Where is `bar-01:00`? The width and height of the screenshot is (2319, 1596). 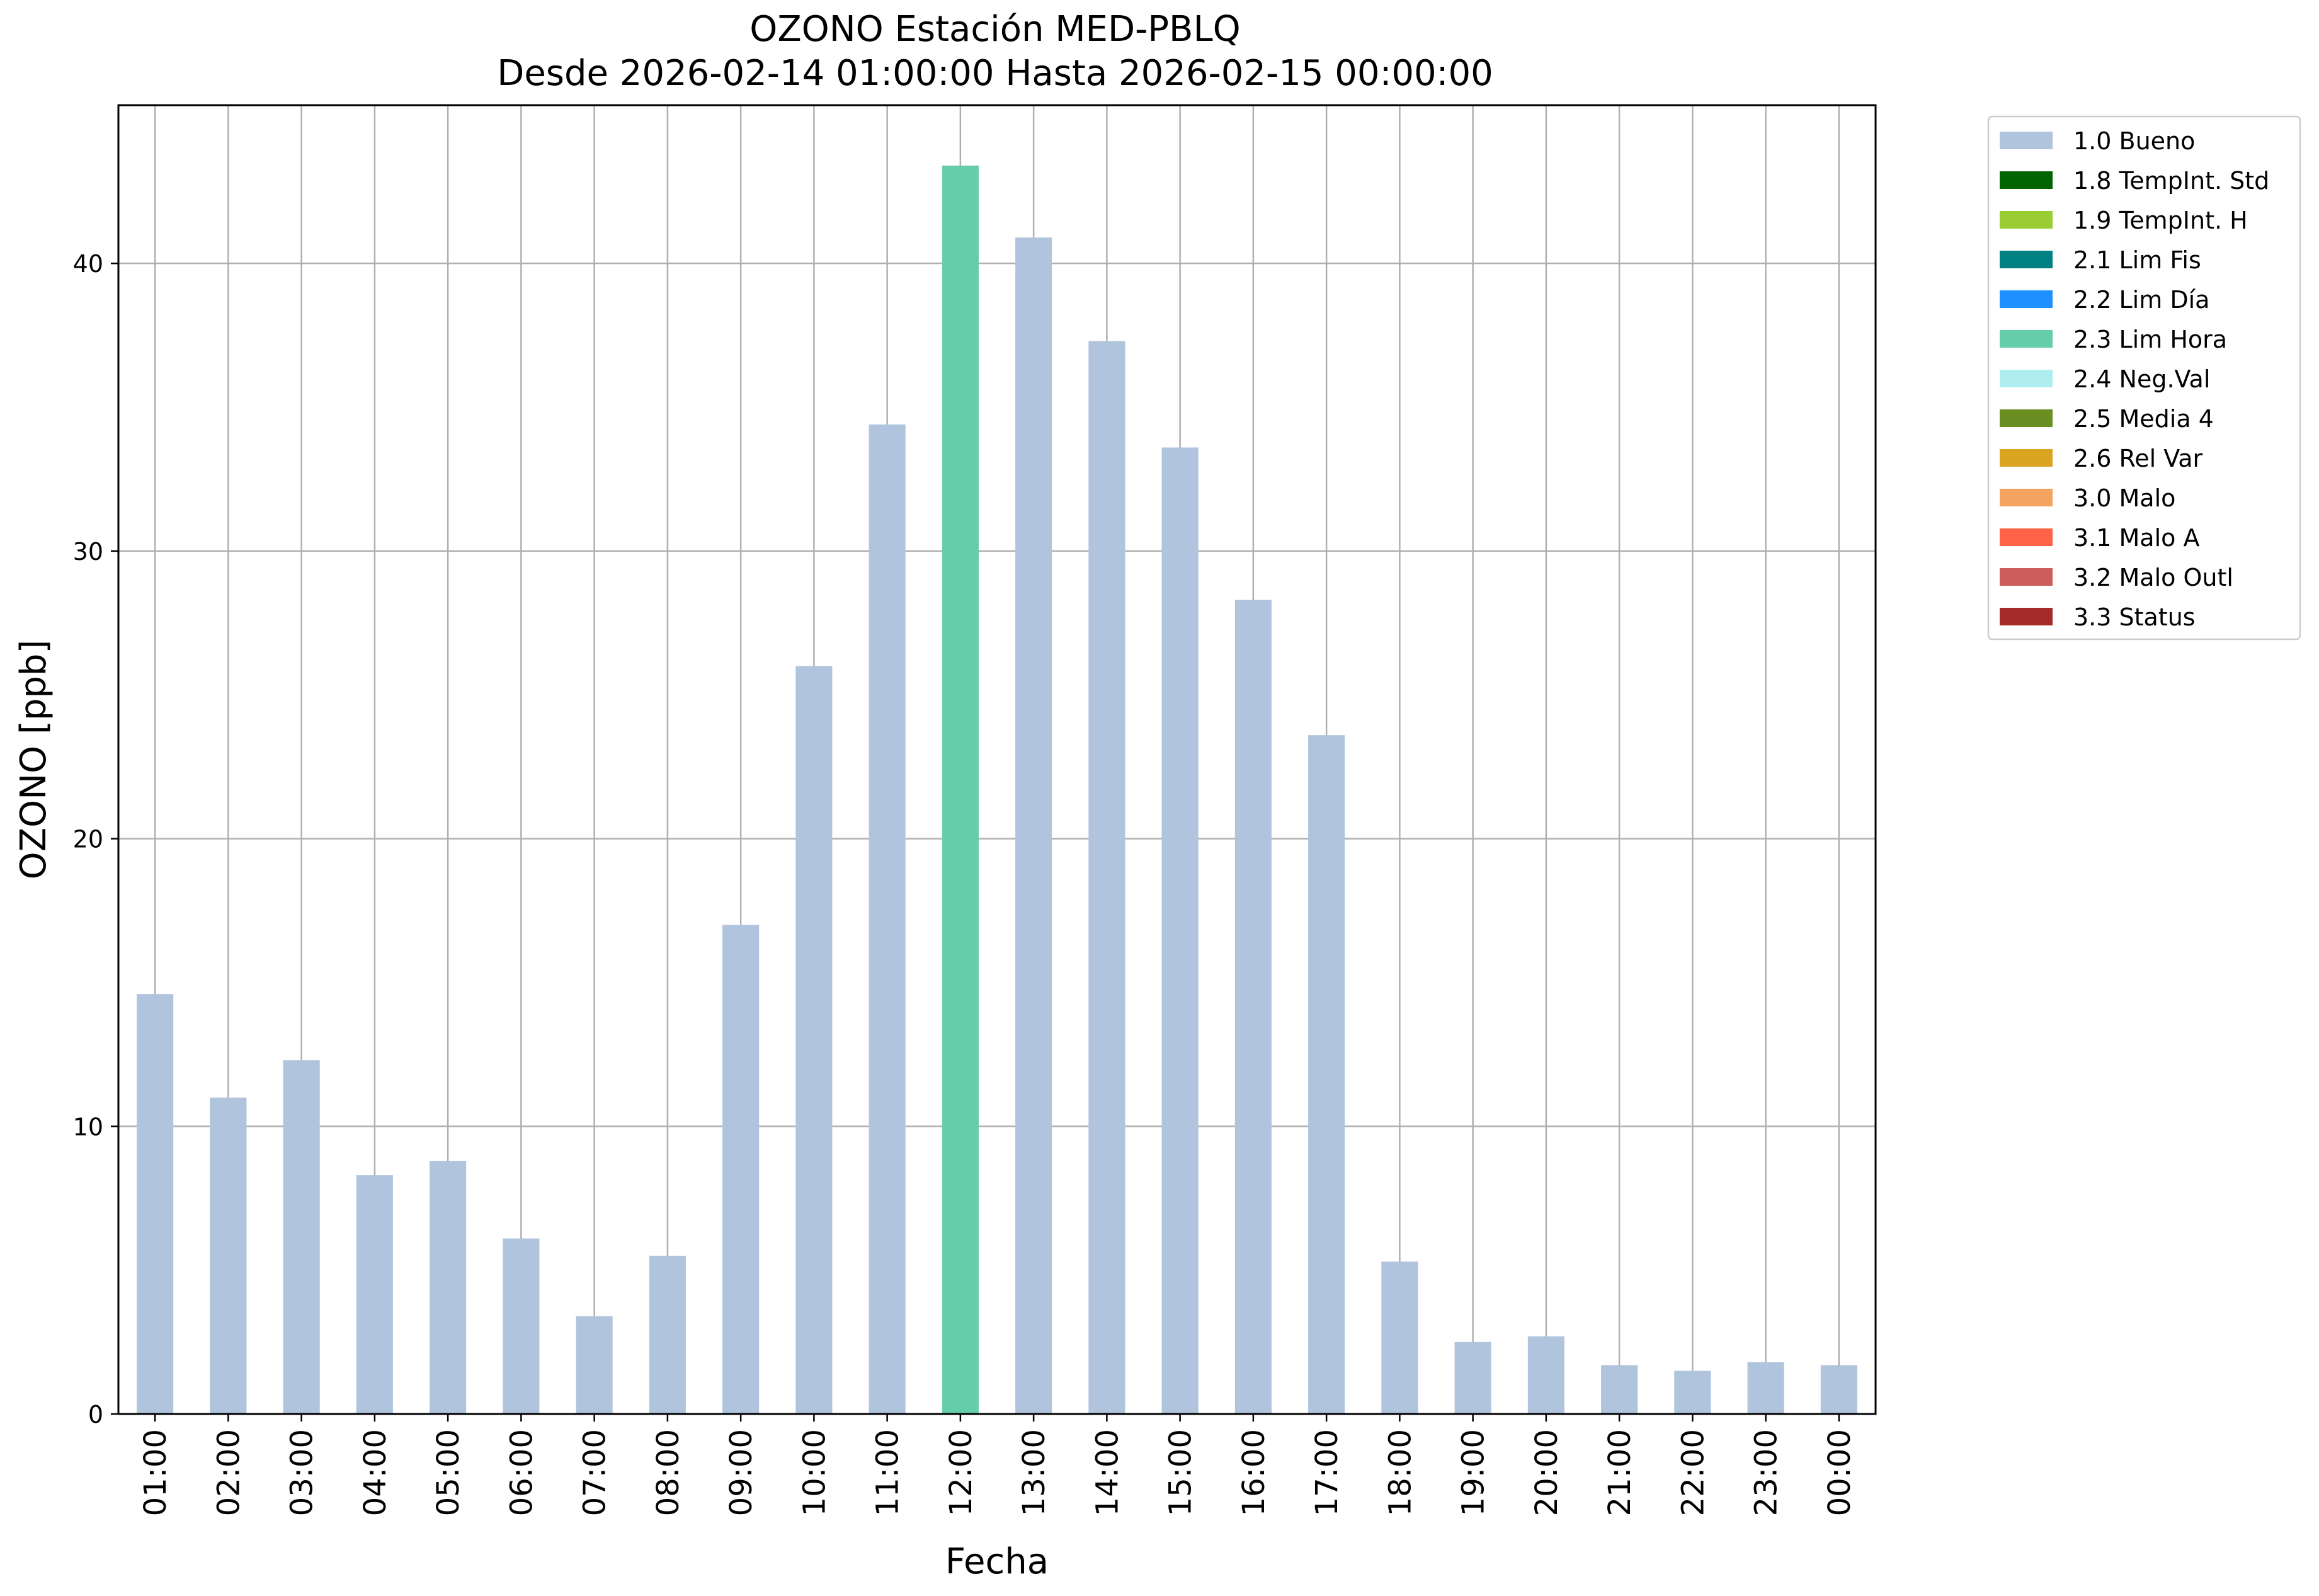 bar-01:00 is located at coordinates (155, 1204).